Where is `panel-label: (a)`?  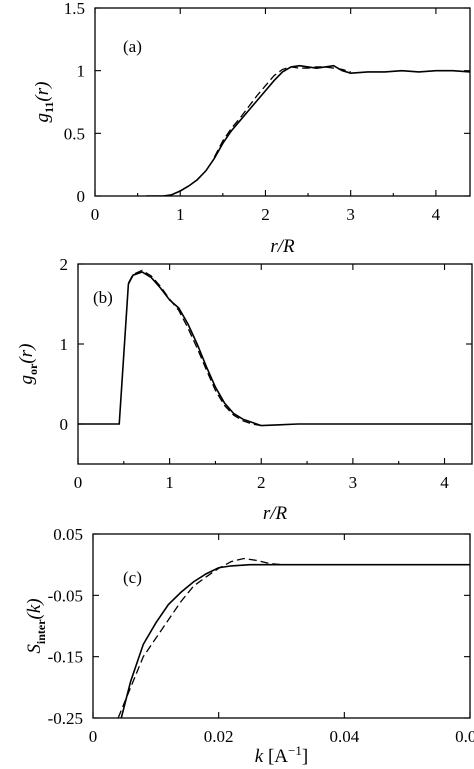 panel-label: (a) is located at coordinates (132, 46).